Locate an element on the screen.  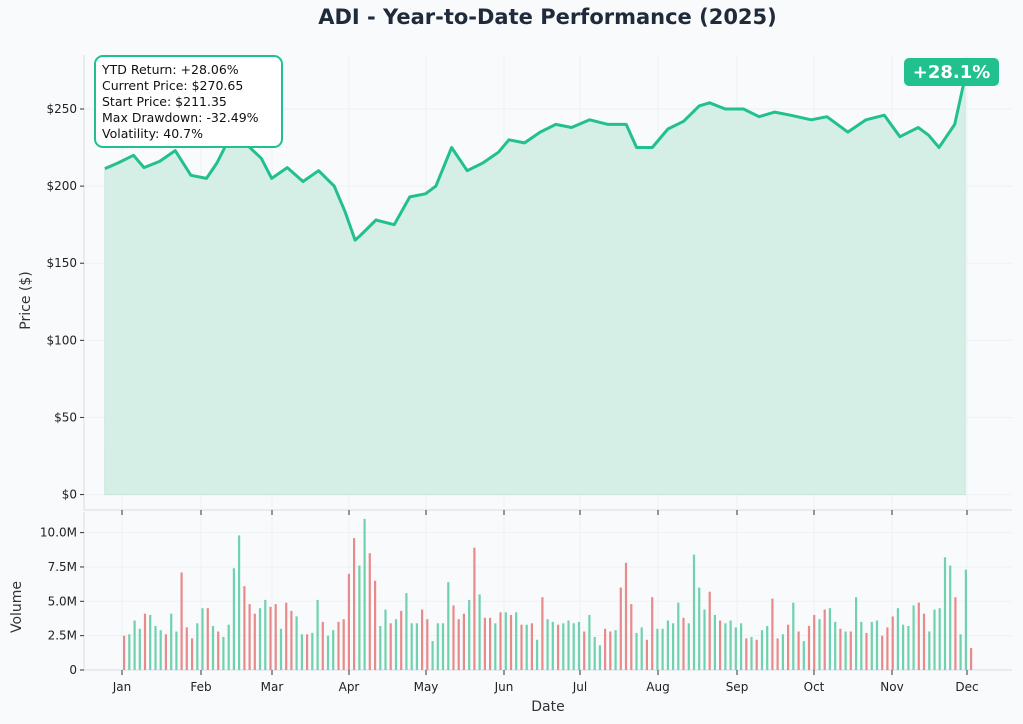
volume-ytick-label: 5.0M is located at coordinates (62, 601).